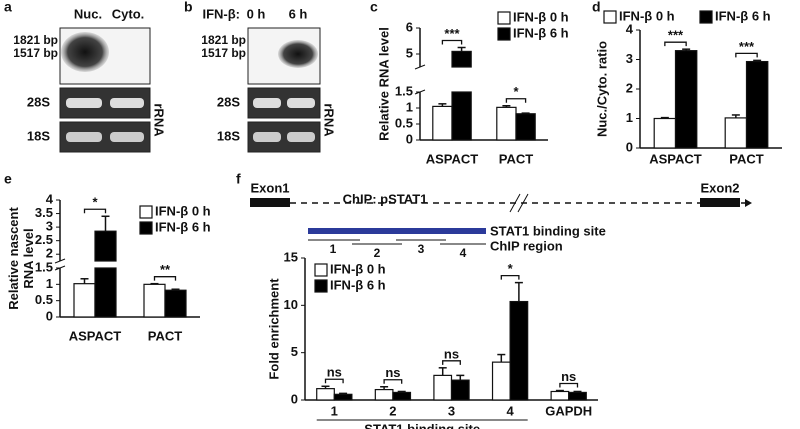  What do you see at coordinates (44, 212) in the screenshot?
I see `y-tick-label: 3.5` at bounding box center [44, 212].